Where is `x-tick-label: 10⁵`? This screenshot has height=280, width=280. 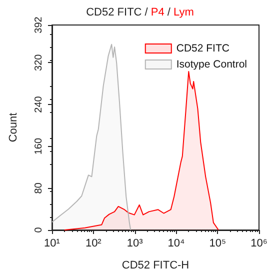
x-tick-label: 10⁵ is located at coordinates (217, 244).